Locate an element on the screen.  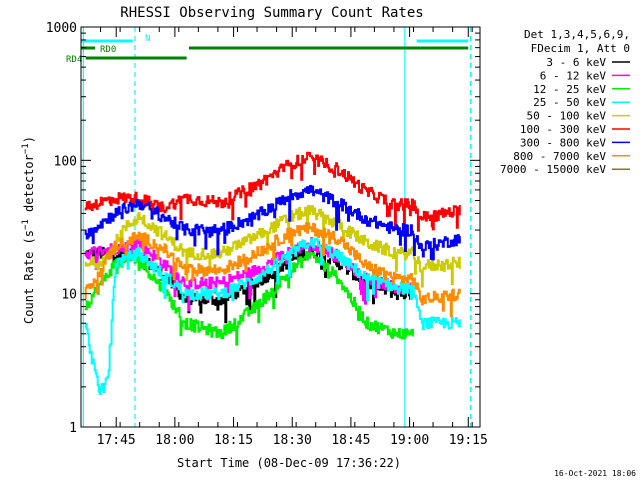
legend-label-8: 7000 - 15000 keV is located at coordinates (553, 169).